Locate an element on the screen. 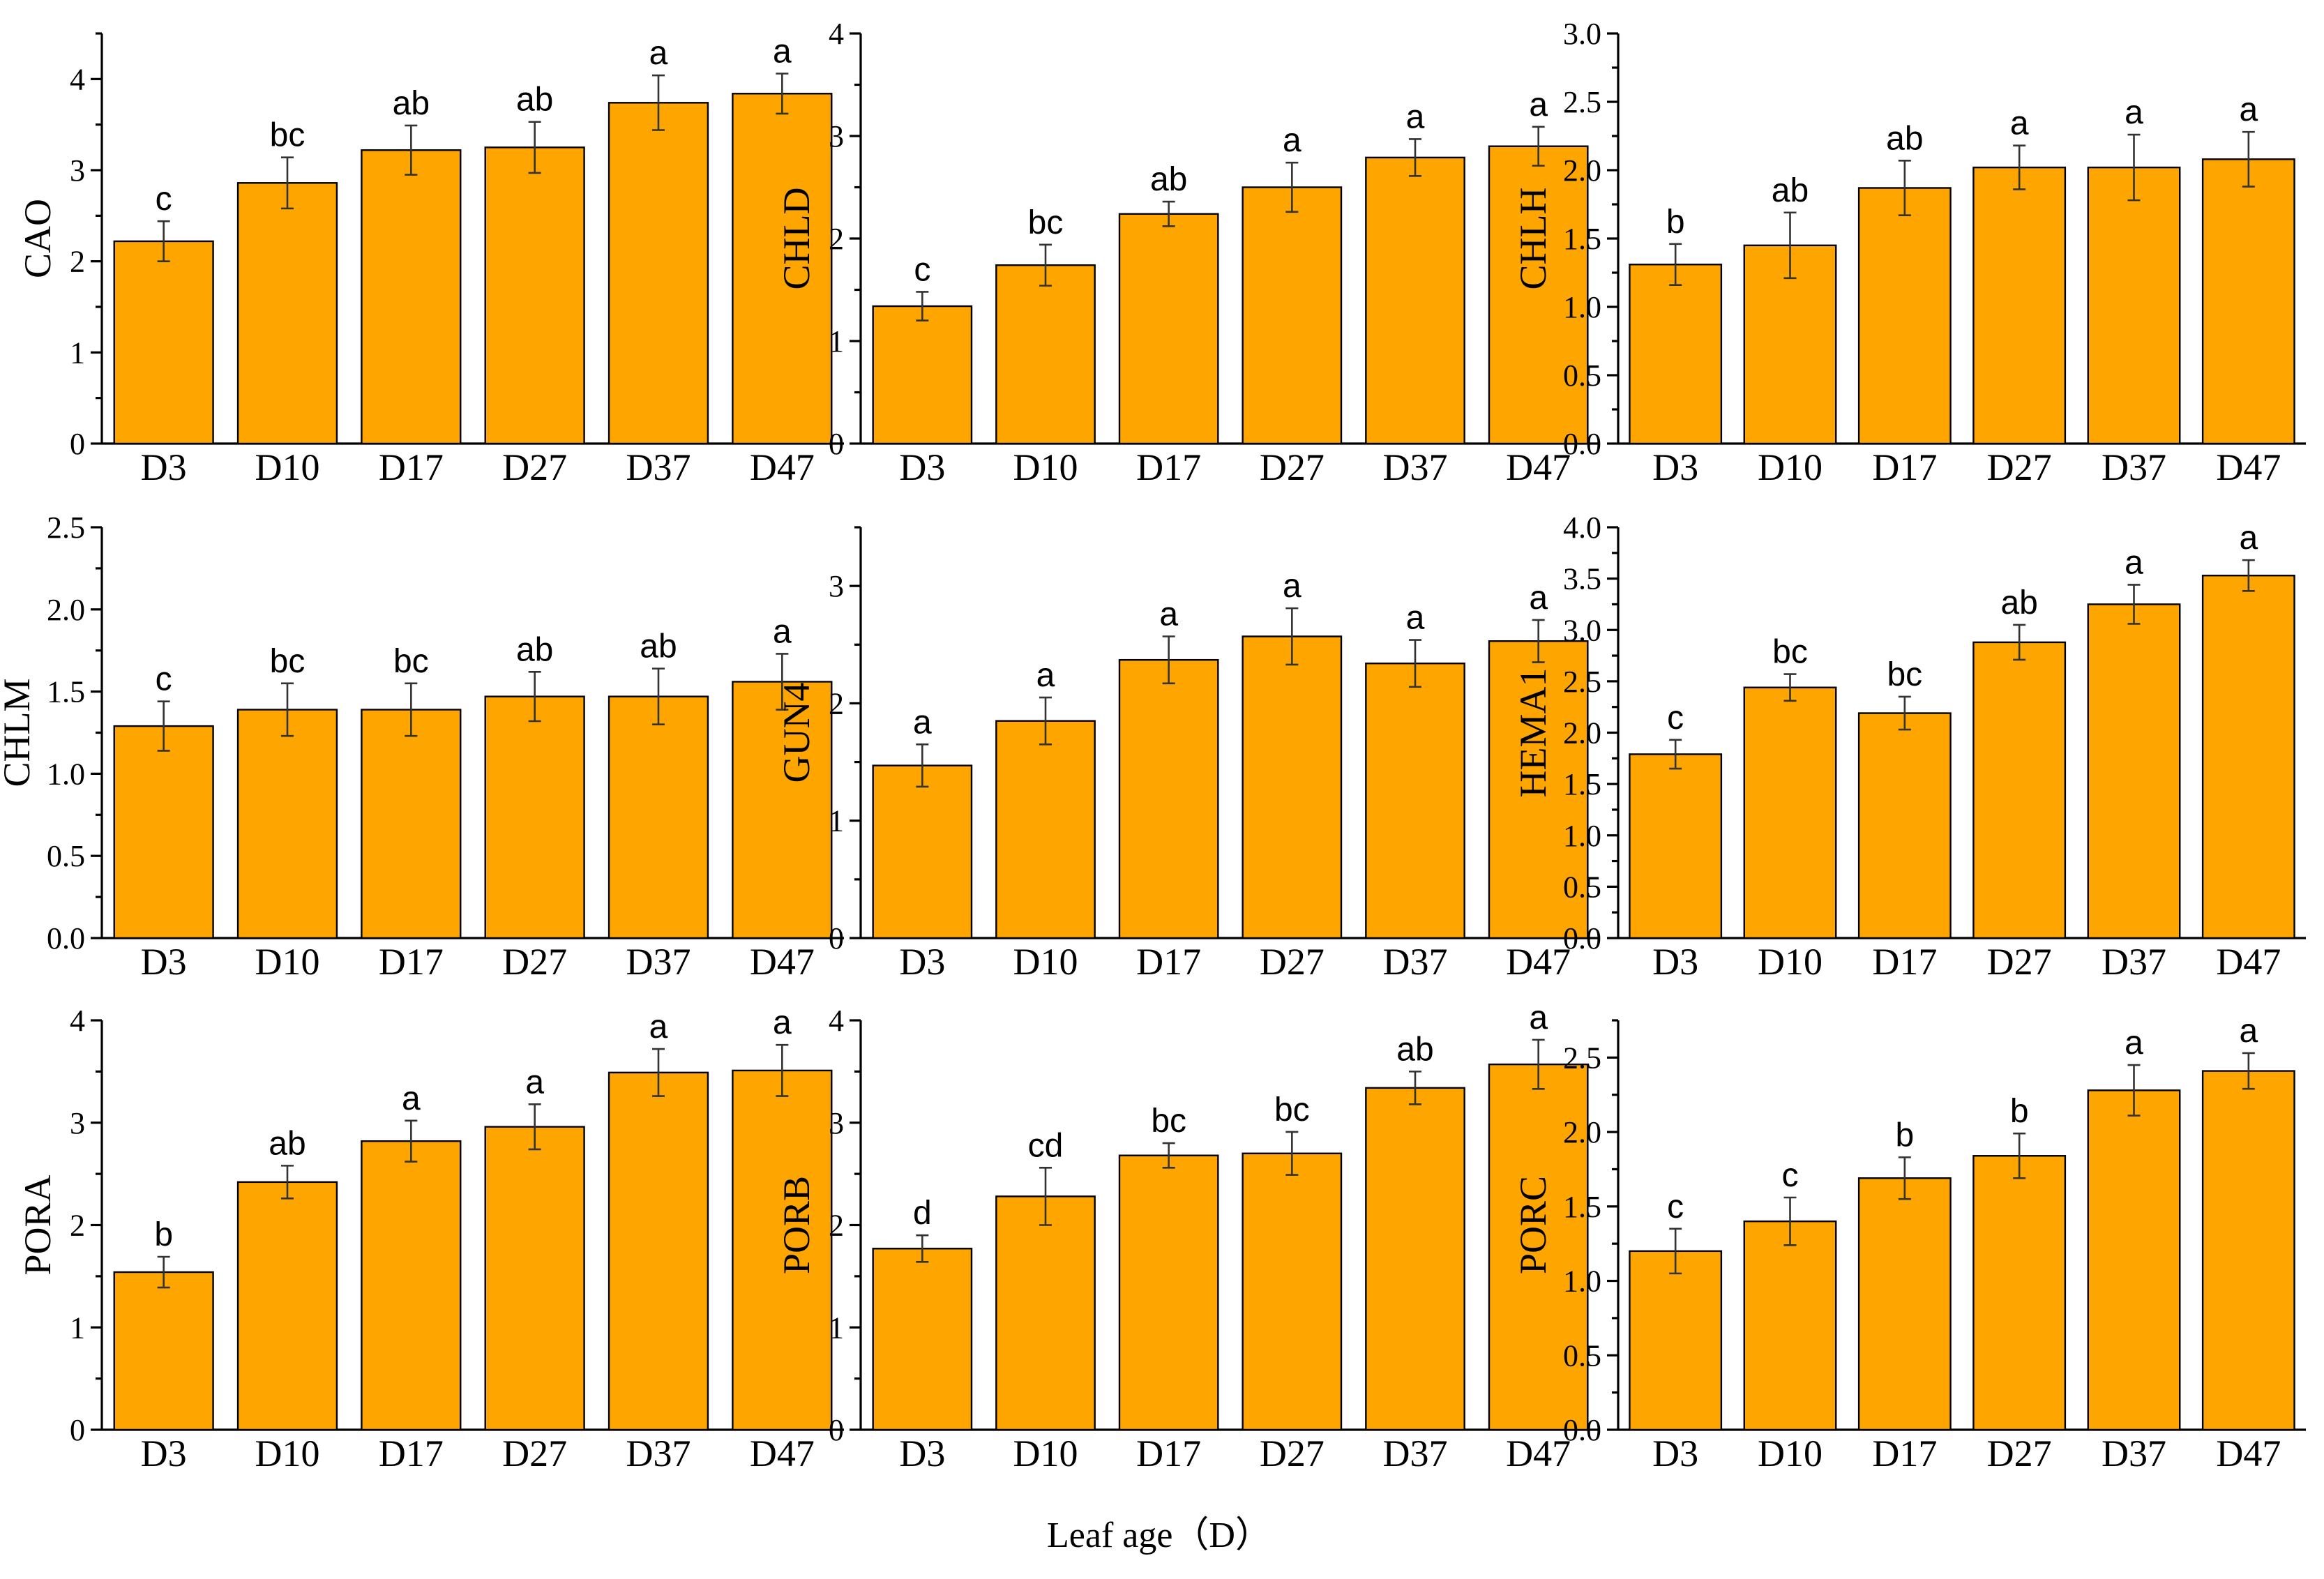 The image size is (2324, 1579). y-tick-label: 1 is located at coordinates (837, 341).